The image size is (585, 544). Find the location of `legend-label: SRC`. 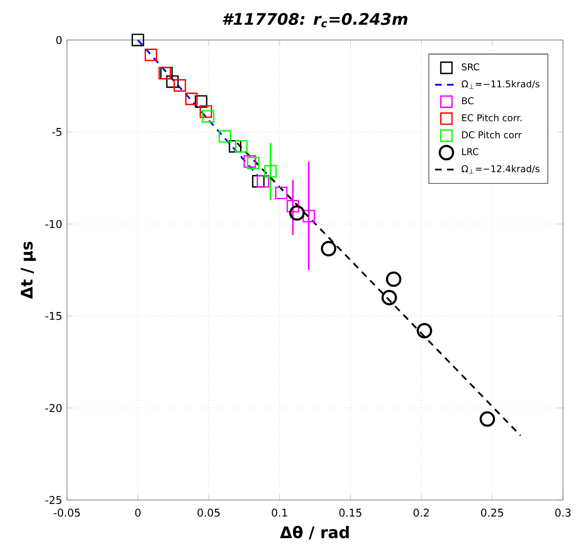

legend-label: SRC is located at coordinates (471, 66).